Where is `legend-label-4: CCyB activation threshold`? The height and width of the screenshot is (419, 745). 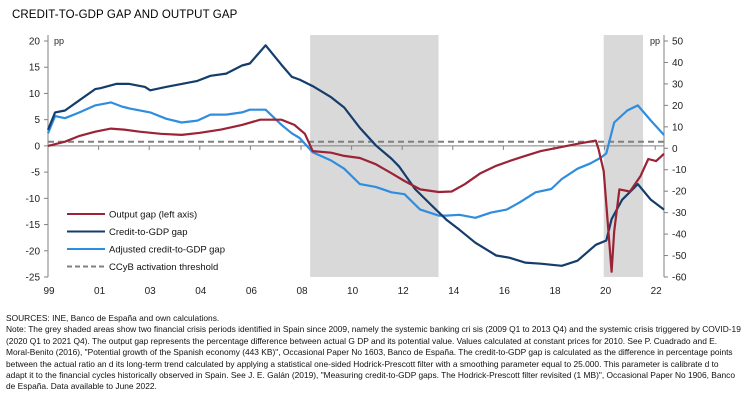 legend-label-4: CCyB activation threshold is located at coordinates (163, 267).